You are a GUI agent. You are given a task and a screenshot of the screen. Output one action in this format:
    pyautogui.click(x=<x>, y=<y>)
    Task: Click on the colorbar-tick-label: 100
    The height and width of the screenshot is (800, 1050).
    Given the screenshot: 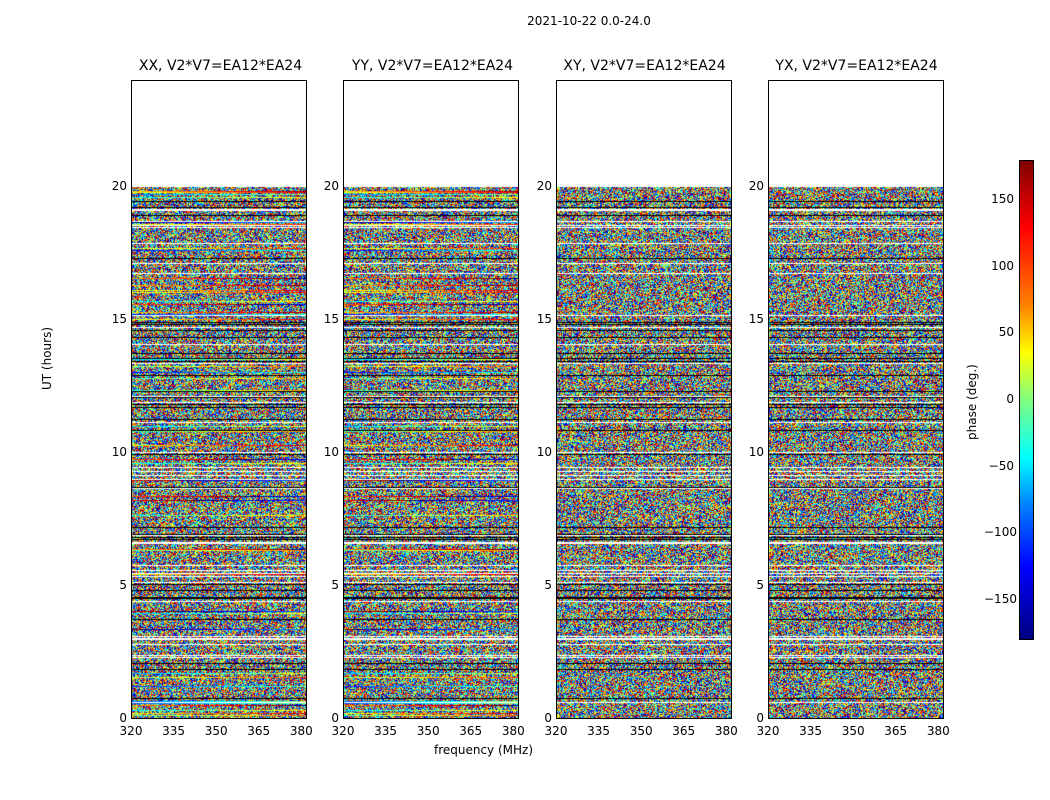 What is the action you would take?
    pyautogui.click(x=1002, y=265)
    